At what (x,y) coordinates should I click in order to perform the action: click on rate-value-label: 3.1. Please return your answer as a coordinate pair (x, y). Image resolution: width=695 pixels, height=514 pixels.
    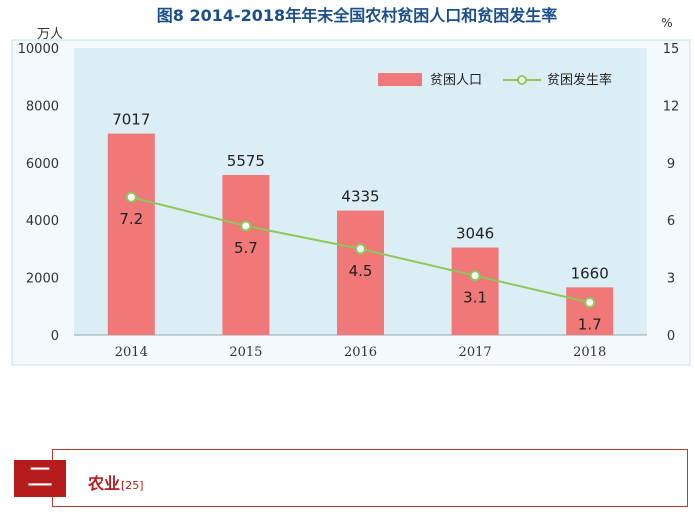
    Looking at the image, I should click on (475, 298).